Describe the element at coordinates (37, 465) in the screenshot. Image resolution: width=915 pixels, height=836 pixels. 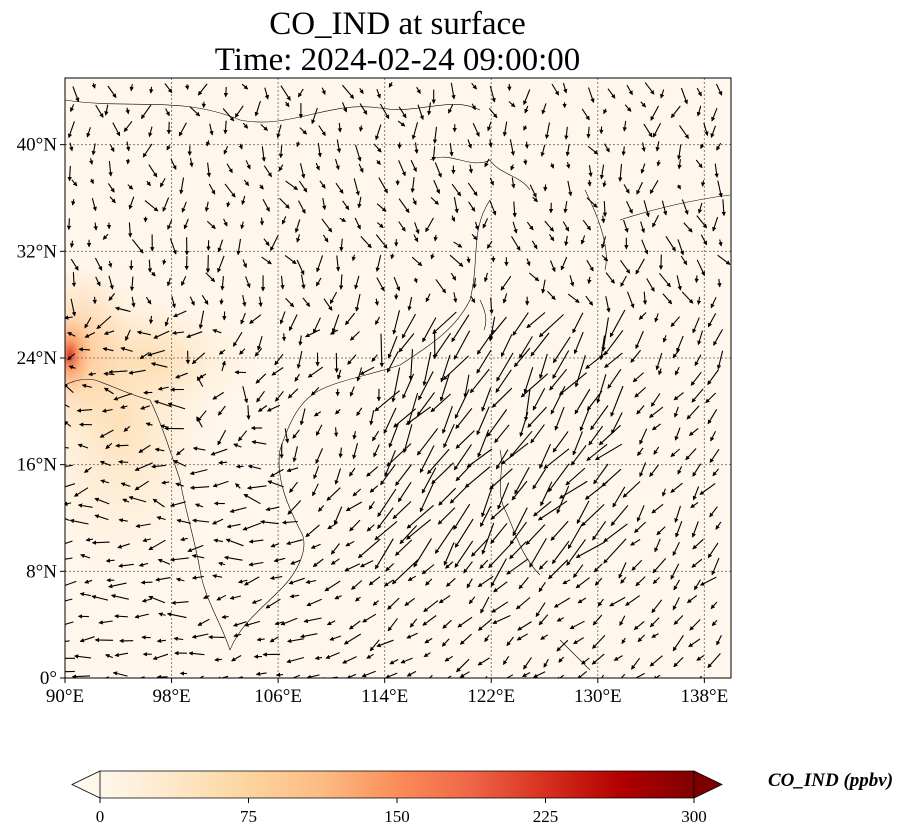
I see `lat-tick-label: 16°N` at that location.